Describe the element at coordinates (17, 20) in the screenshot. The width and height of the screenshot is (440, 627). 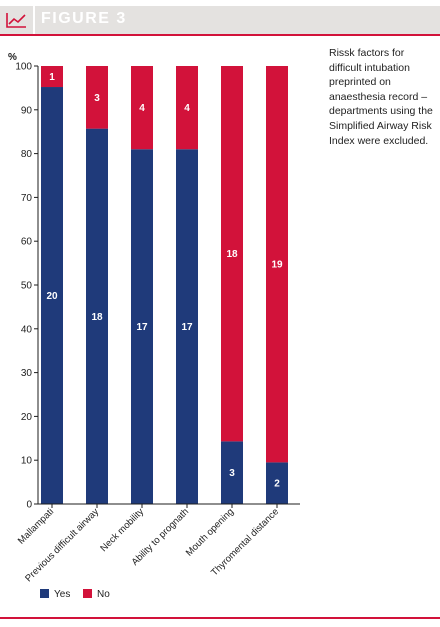
I see `chart-line-icon` at that location.